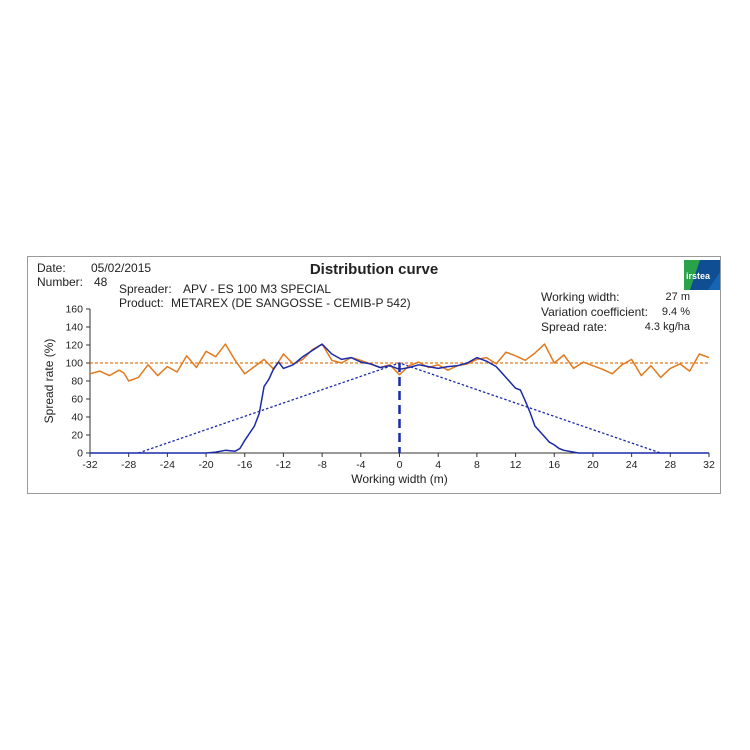 This screenshot has height=750, width=750. I want to click on product-label: Product:, so click(141, 303).